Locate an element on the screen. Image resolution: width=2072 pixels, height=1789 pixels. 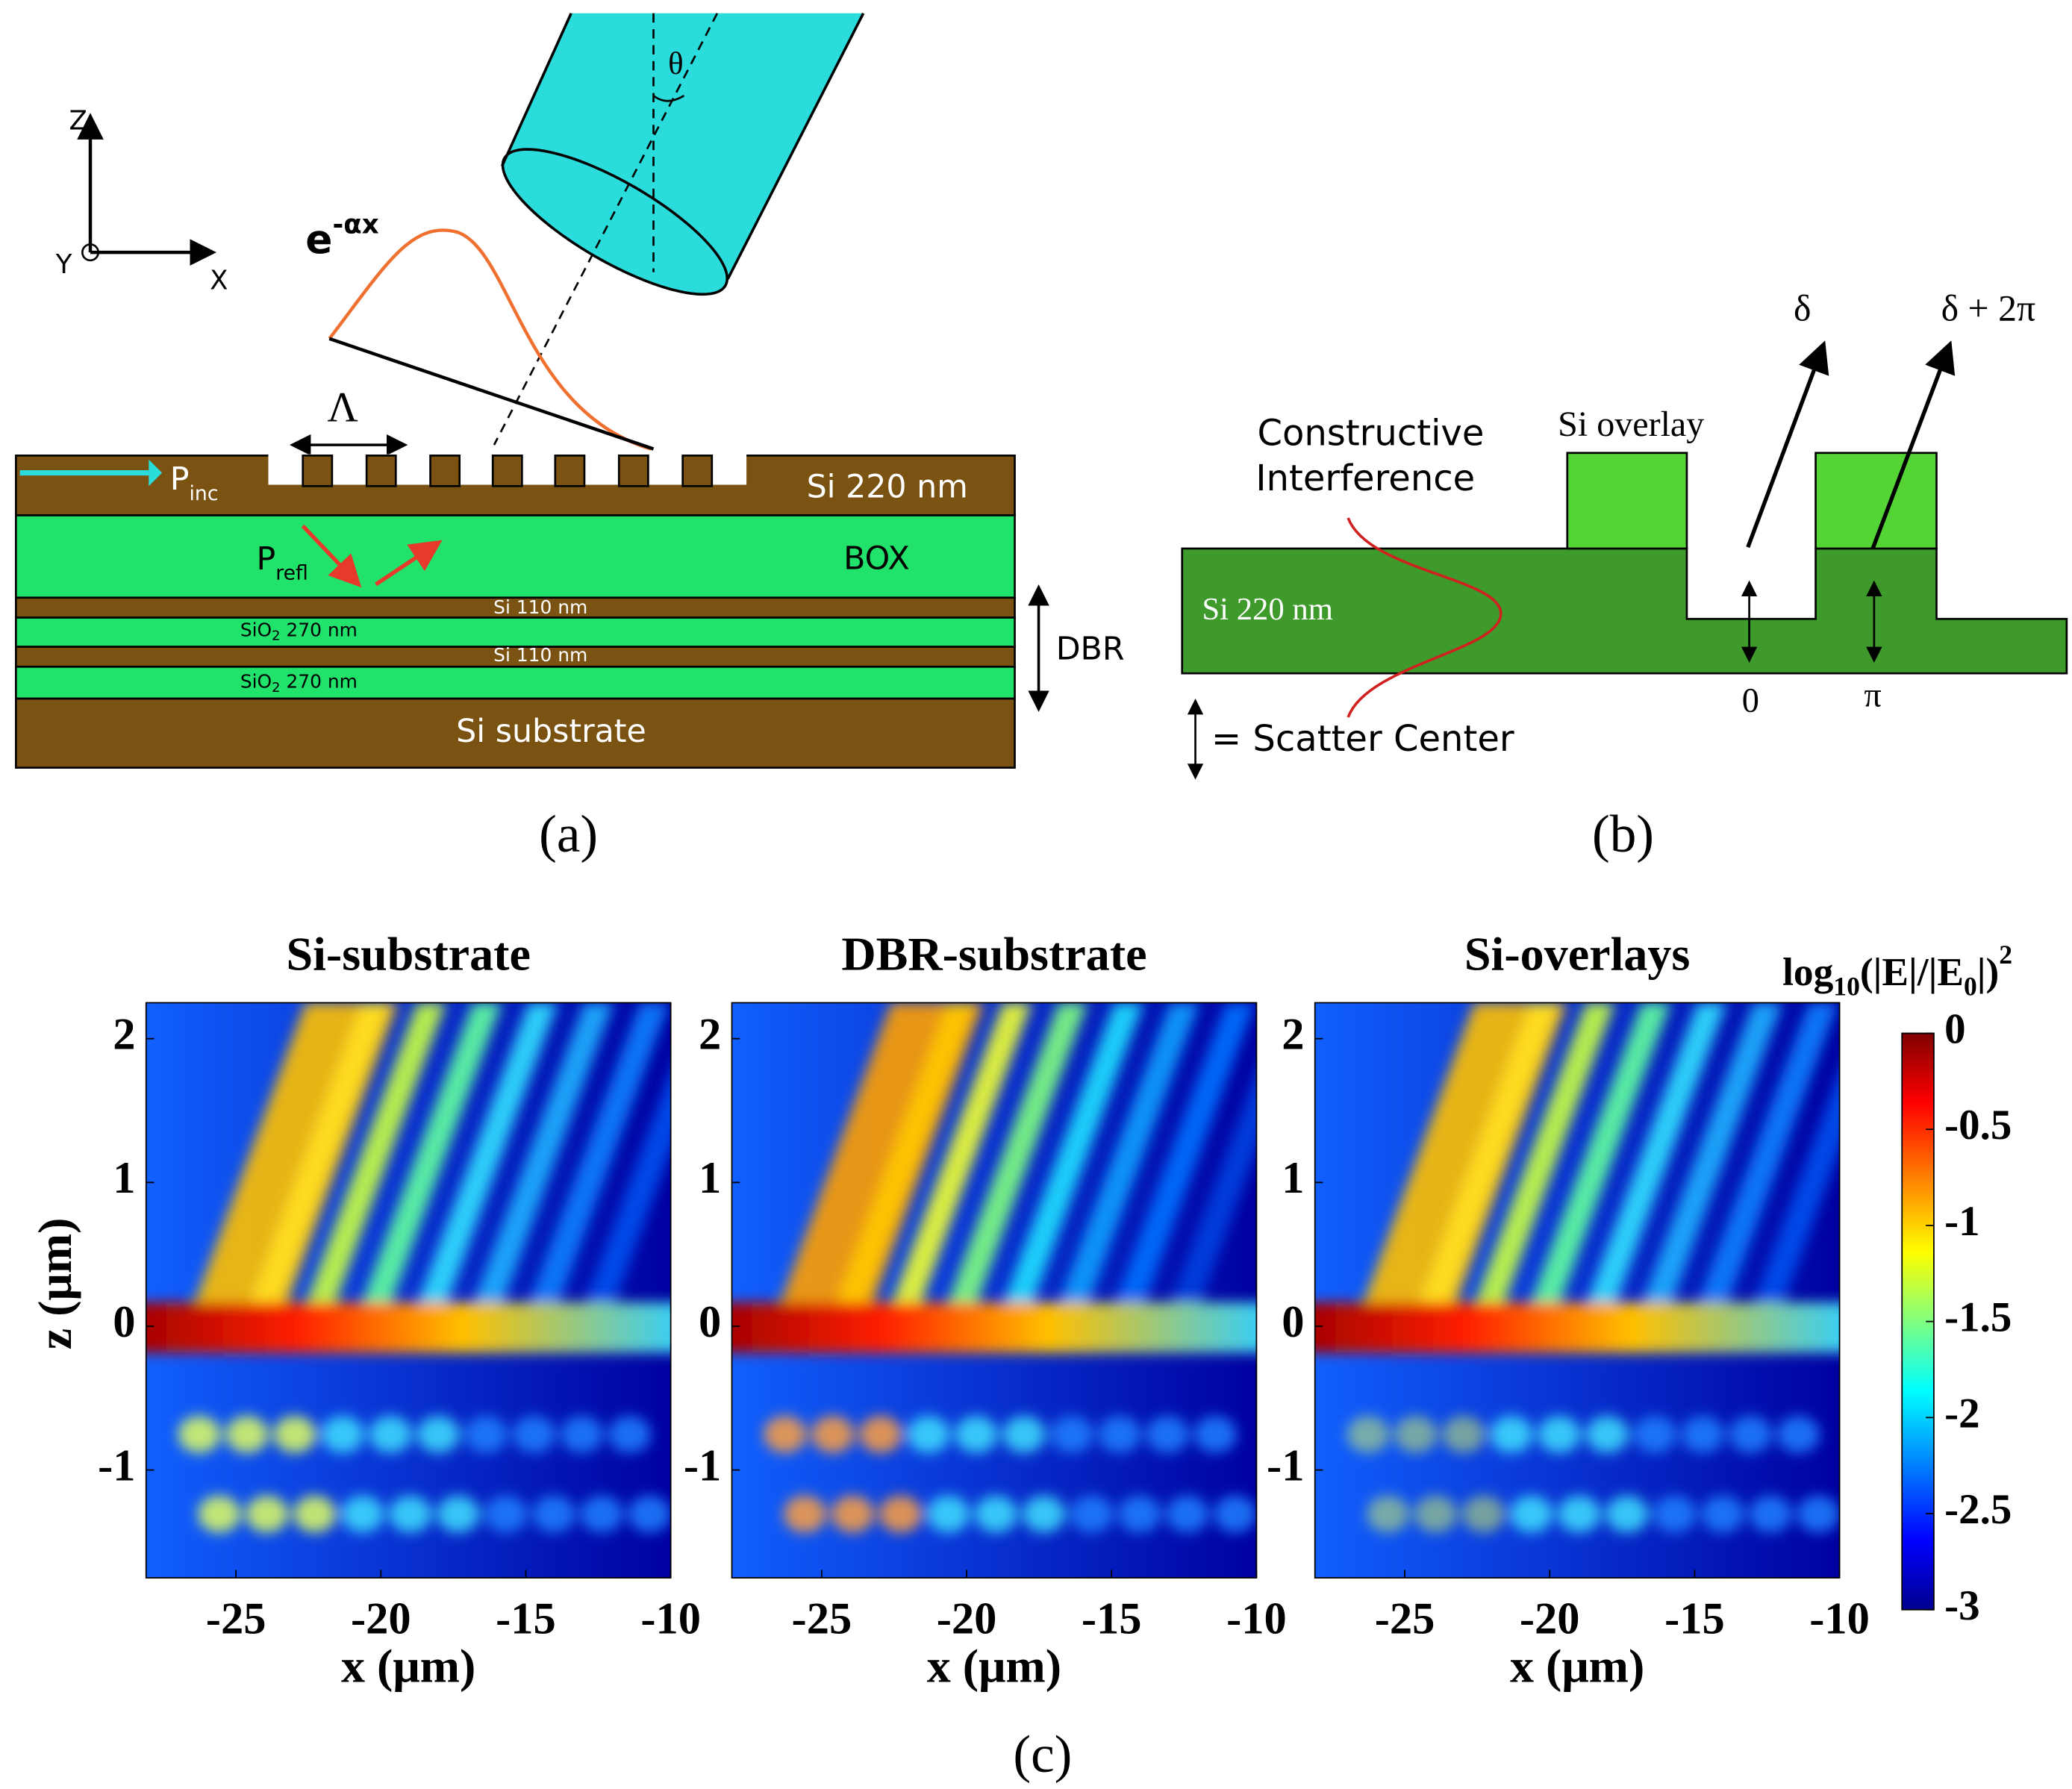
p-refl-base: P is located at coordinates (265, 558).